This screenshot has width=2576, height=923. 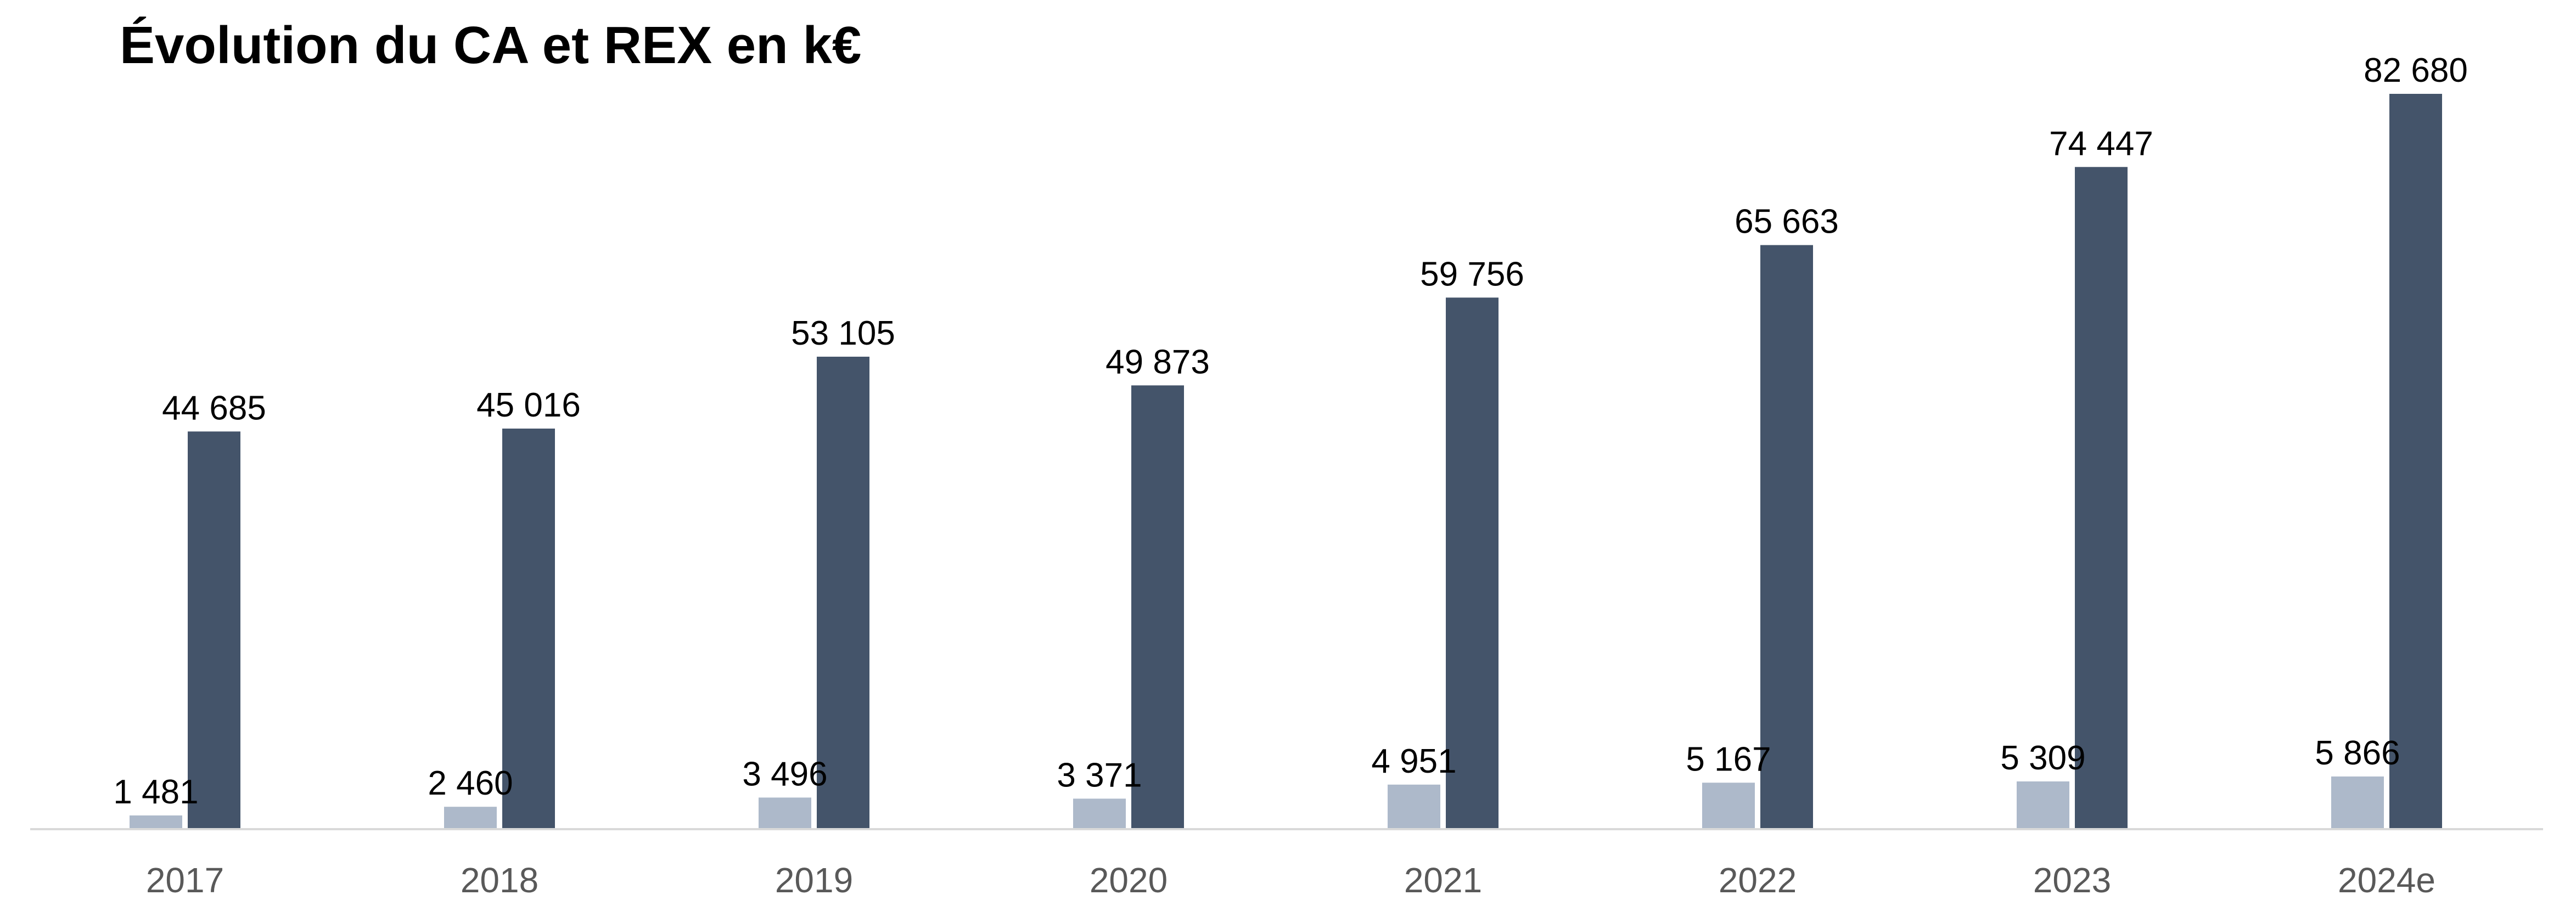 I want to click on data-label-series-2-2024e: 82 680, so click(x=2416, y=70).